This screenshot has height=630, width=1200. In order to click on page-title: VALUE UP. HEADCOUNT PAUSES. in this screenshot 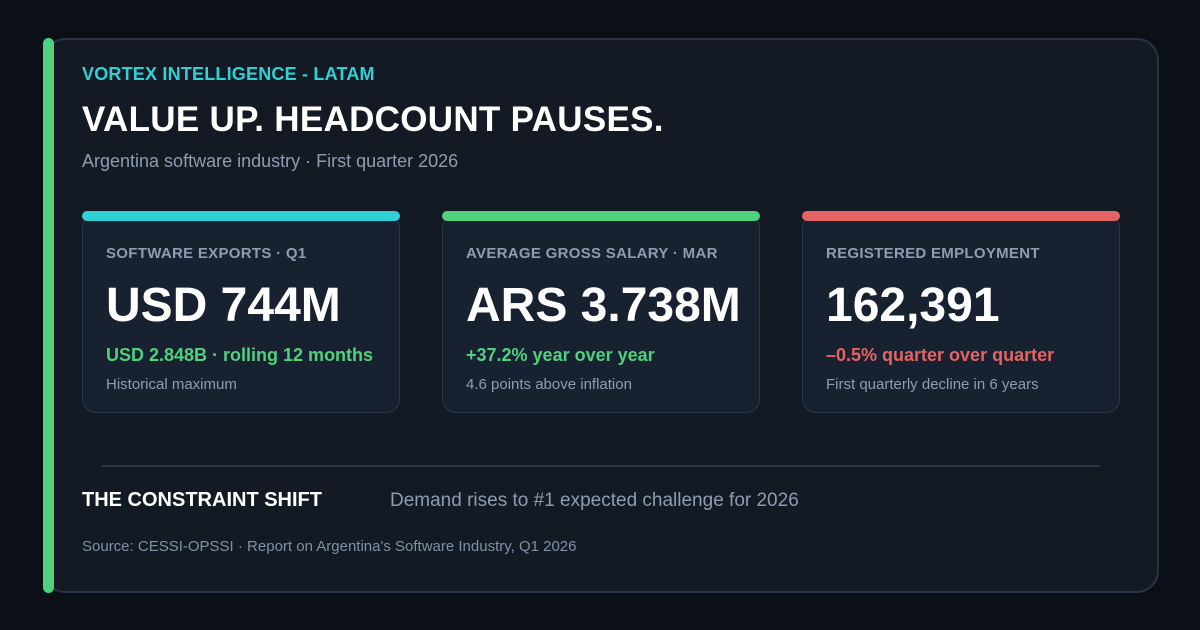, I will do `click(373, 119)`.